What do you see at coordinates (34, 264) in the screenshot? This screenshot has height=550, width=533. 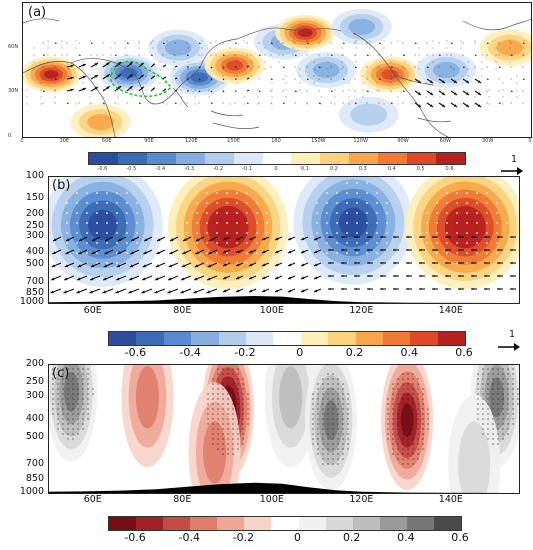 I see `panel-b-y-tick: 500` at bounding box center [34, 264].